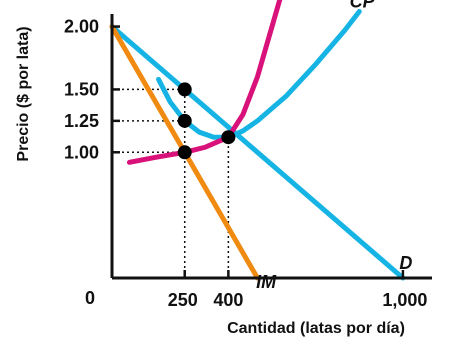  What do you see at coordinates (81, 27) in the screenshot?
I see `y-tick-label-2-00: 2.00` at bounding box center [81, 27].